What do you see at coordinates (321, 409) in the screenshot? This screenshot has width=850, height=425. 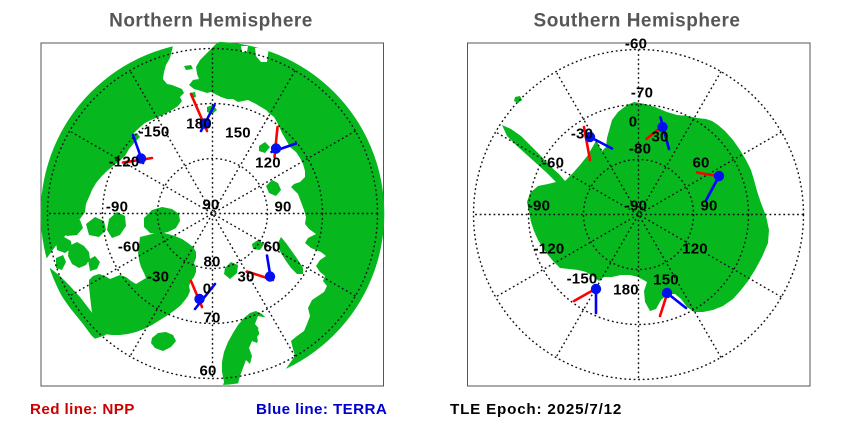 I see `svg-text: Blue line: TERRA` at bounding box center [321, 409].